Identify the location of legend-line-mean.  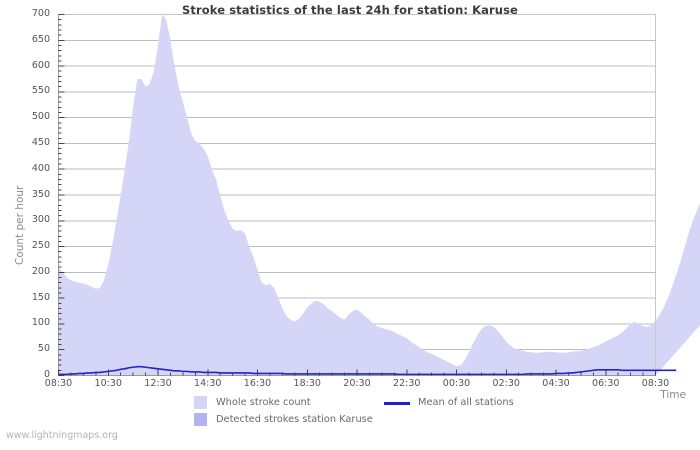
(397, 403).